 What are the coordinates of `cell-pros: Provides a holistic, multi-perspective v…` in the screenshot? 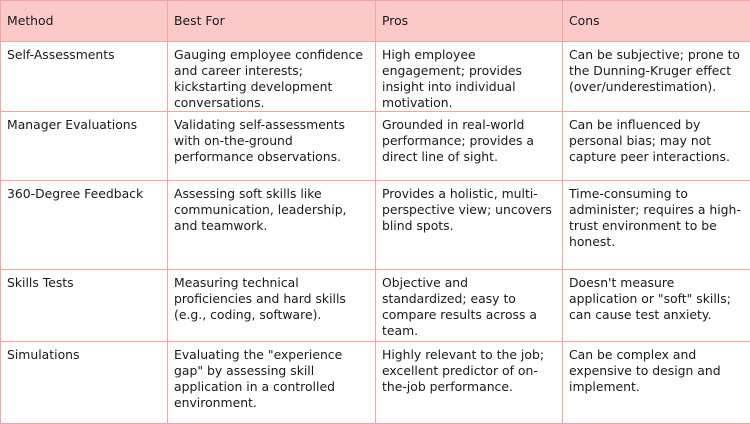 It's located at (469, 225).